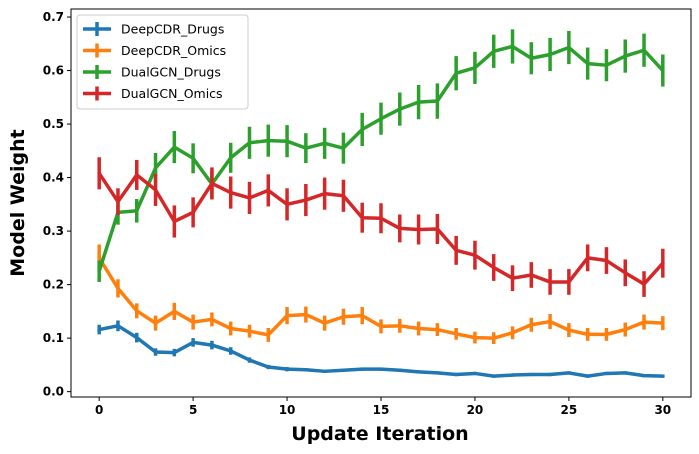 This screenshot has width=699, height=454. I want to click on legend-item: DualGCN_Drugs, so click(152, 72).